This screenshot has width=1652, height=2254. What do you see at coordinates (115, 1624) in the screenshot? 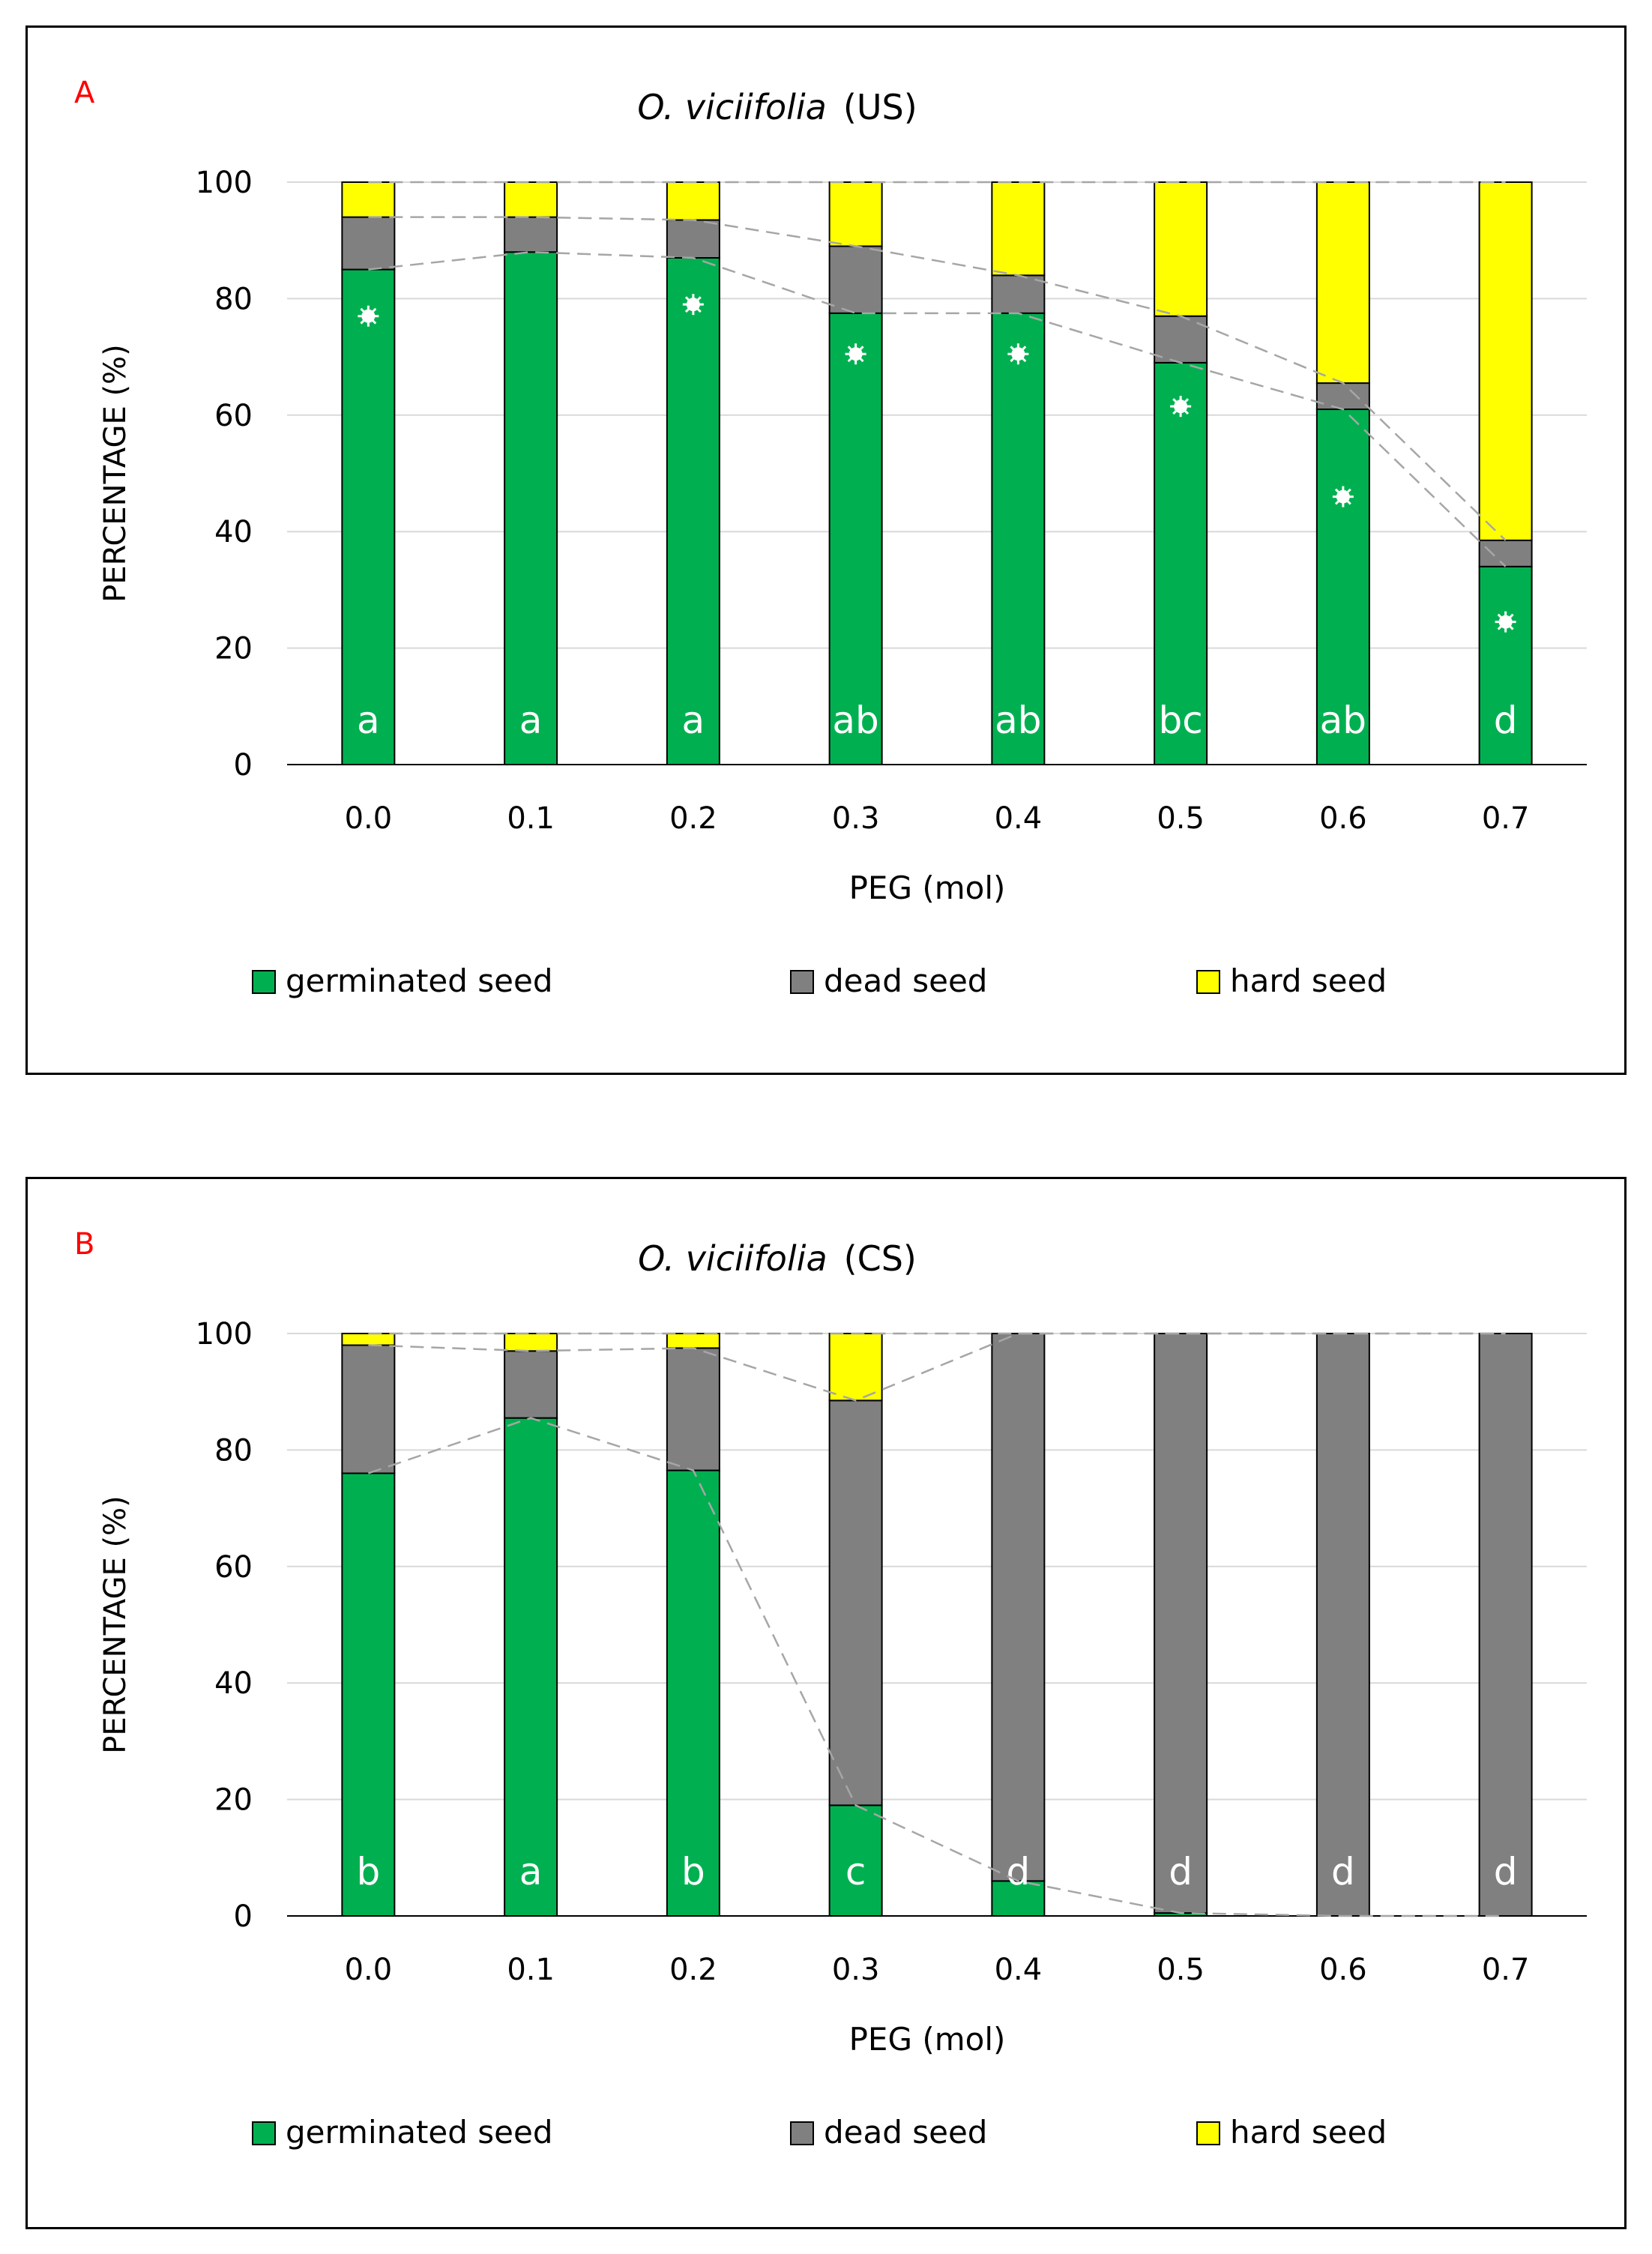
I see `chart-b-y-axis-label: PERCENTAGE (%)` at bounding box center [115, 1624].